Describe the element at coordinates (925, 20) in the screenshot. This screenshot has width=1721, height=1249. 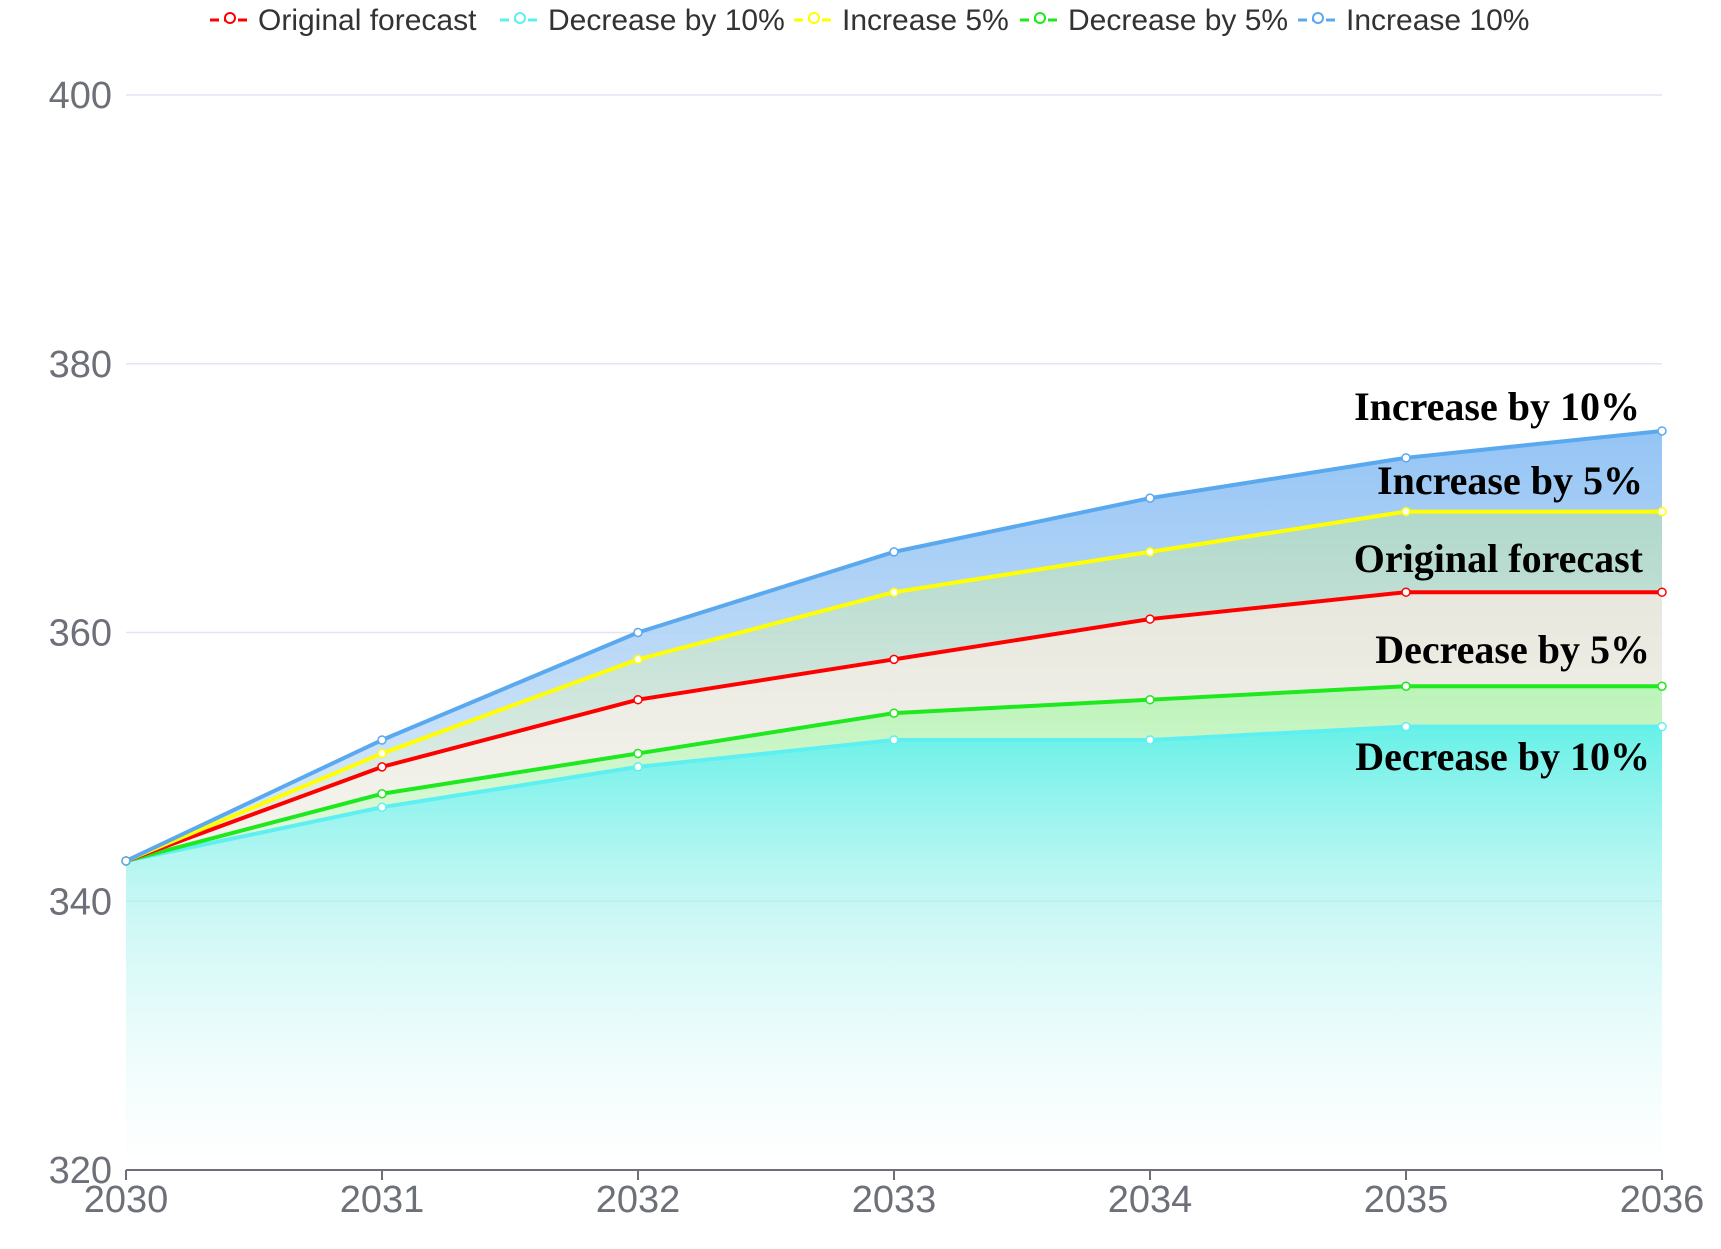
I see `legend-label: Increase 5%` at that location.